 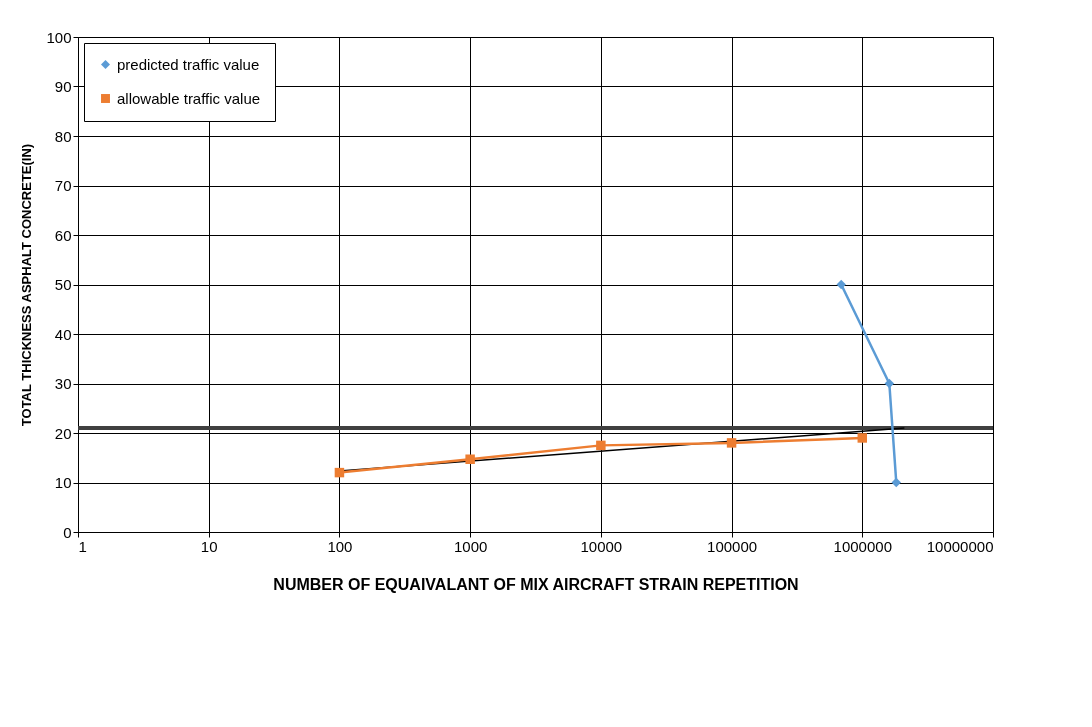 What do you see at coordinates (82, 546) in the screenshot?
I see `x-tick-label: 1` at bounding box center [82, 546].